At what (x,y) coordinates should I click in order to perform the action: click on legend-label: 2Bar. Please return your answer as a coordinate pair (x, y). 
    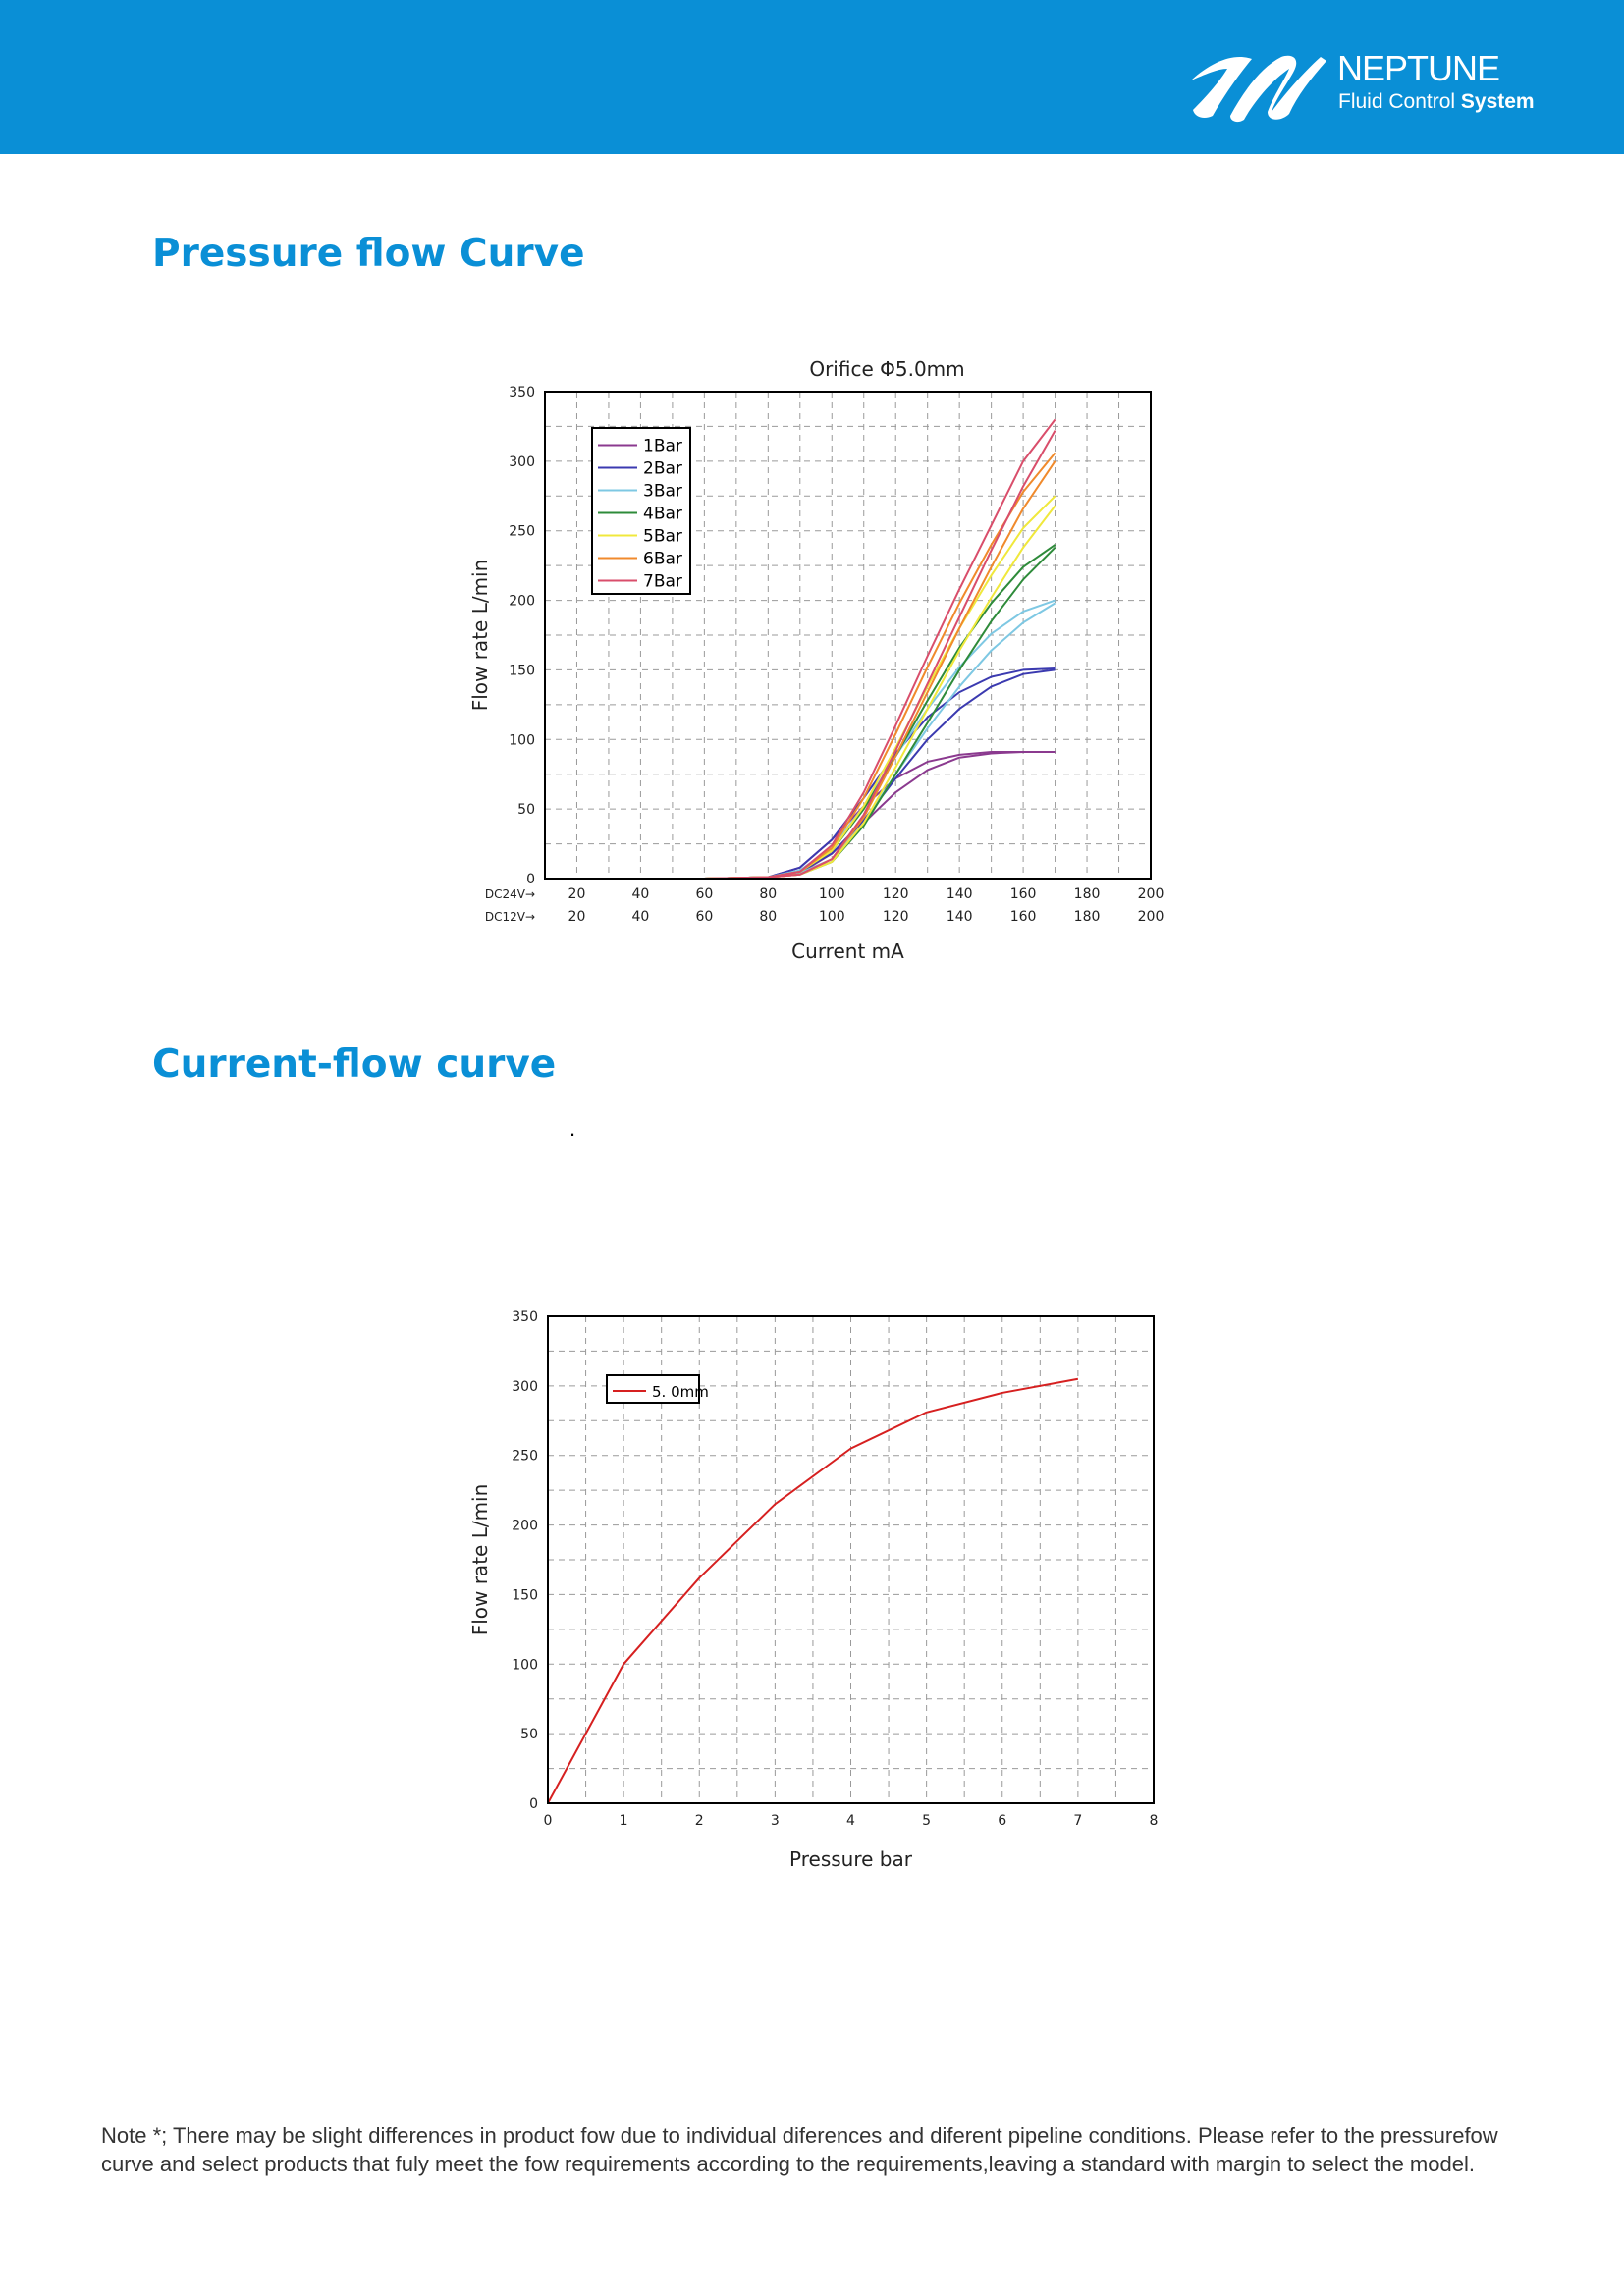
    Looking at the image, I should click on (662, 469).